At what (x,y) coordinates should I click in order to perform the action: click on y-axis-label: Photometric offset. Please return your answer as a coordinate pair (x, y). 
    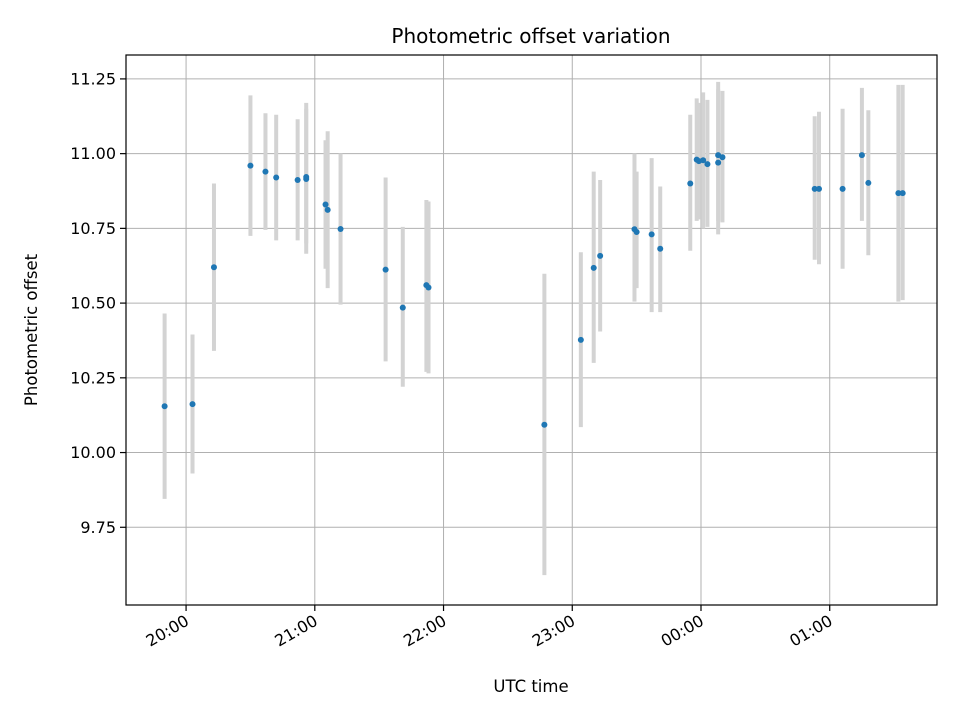
    Looking at the image, I should click on (31, 329).